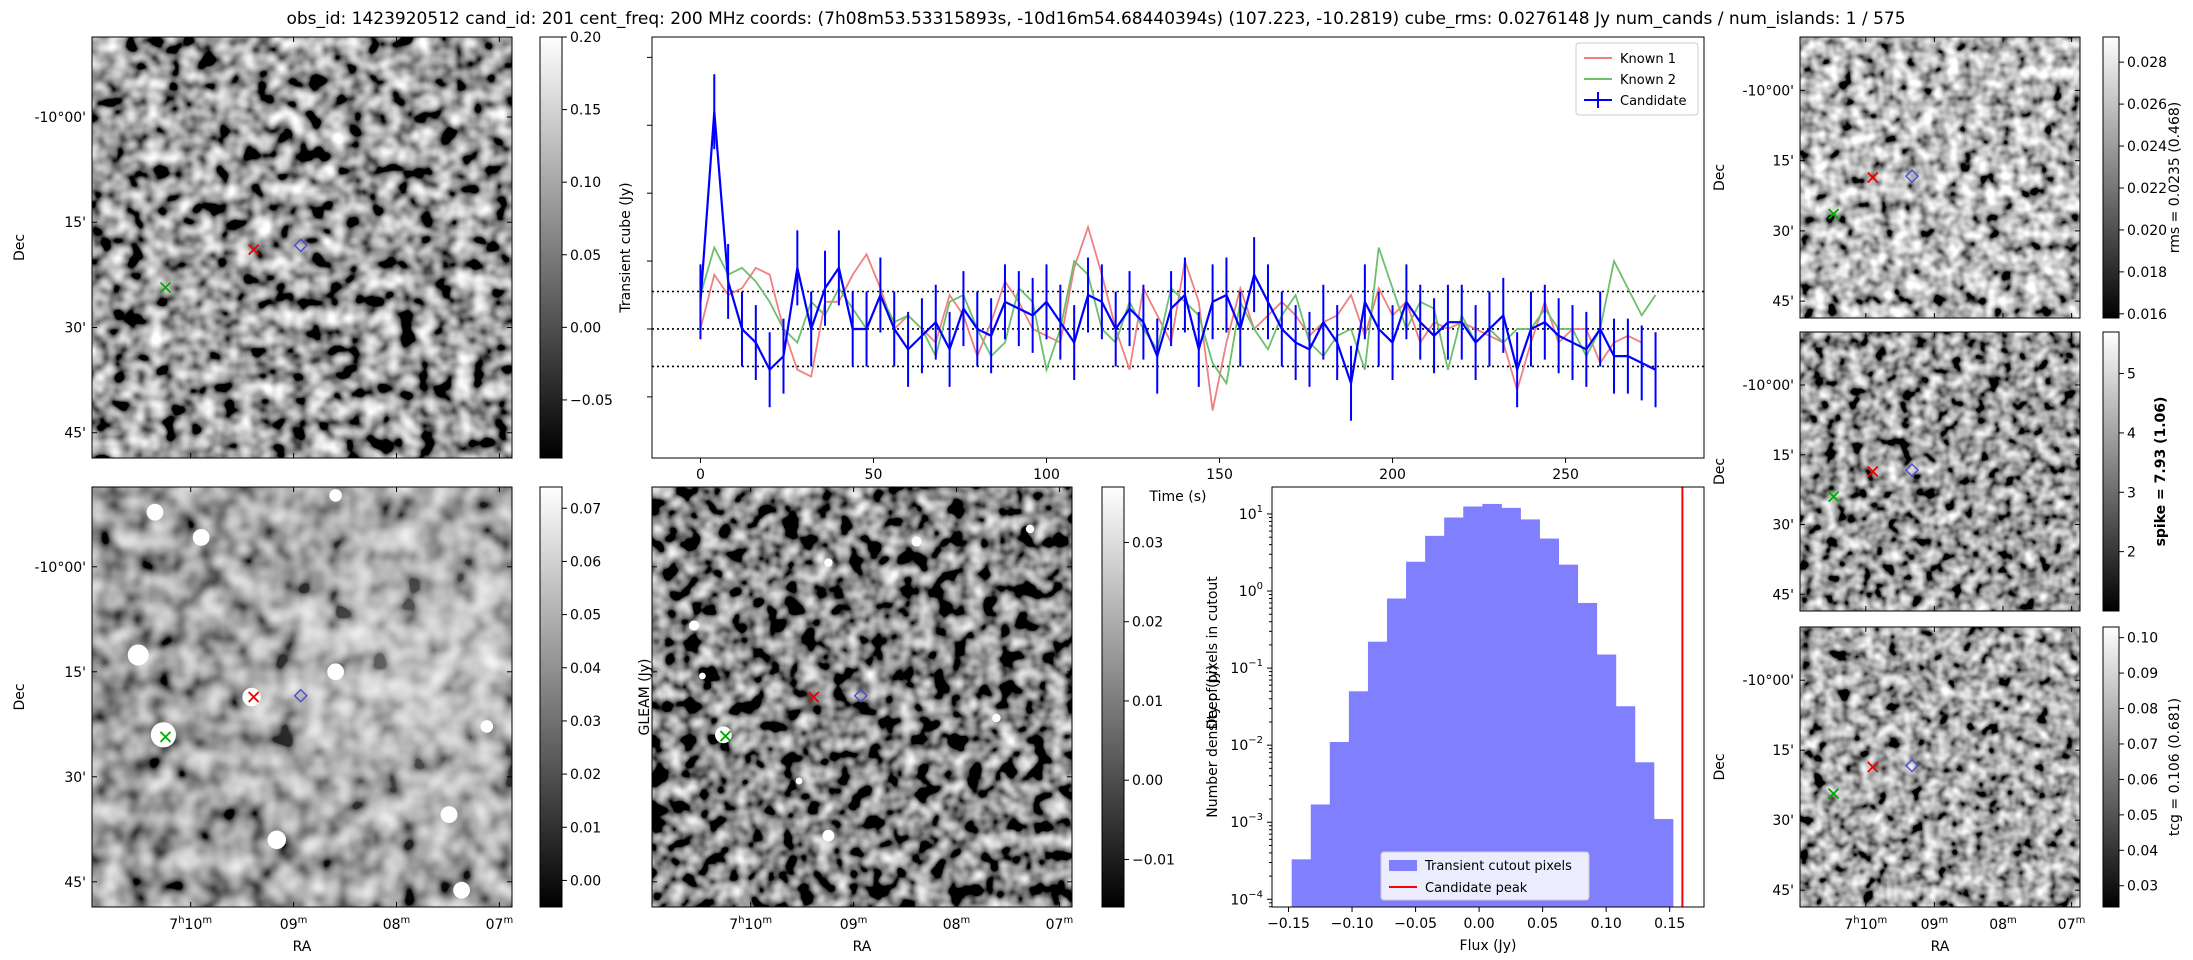 The width and height of the screenshot is (2193, 960). I want to click on legend-label: Known 1, so click(1648, 59).